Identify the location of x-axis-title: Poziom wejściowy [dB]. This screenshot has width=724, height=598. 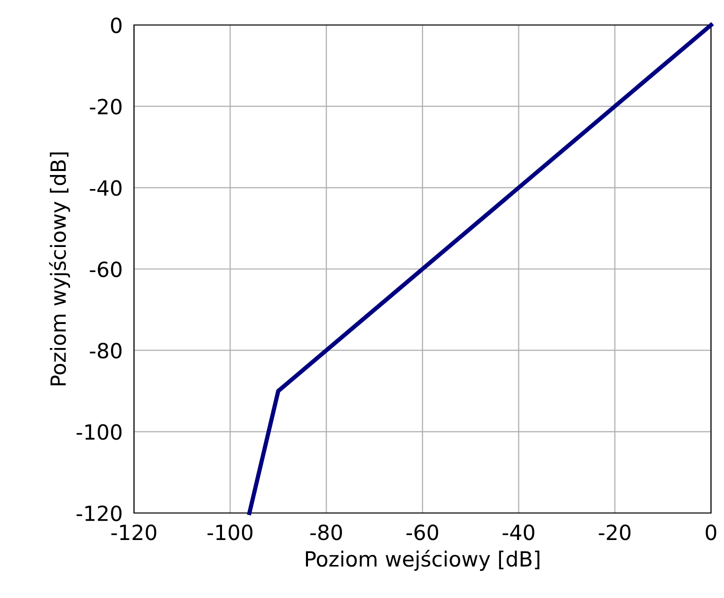
(423, 560).